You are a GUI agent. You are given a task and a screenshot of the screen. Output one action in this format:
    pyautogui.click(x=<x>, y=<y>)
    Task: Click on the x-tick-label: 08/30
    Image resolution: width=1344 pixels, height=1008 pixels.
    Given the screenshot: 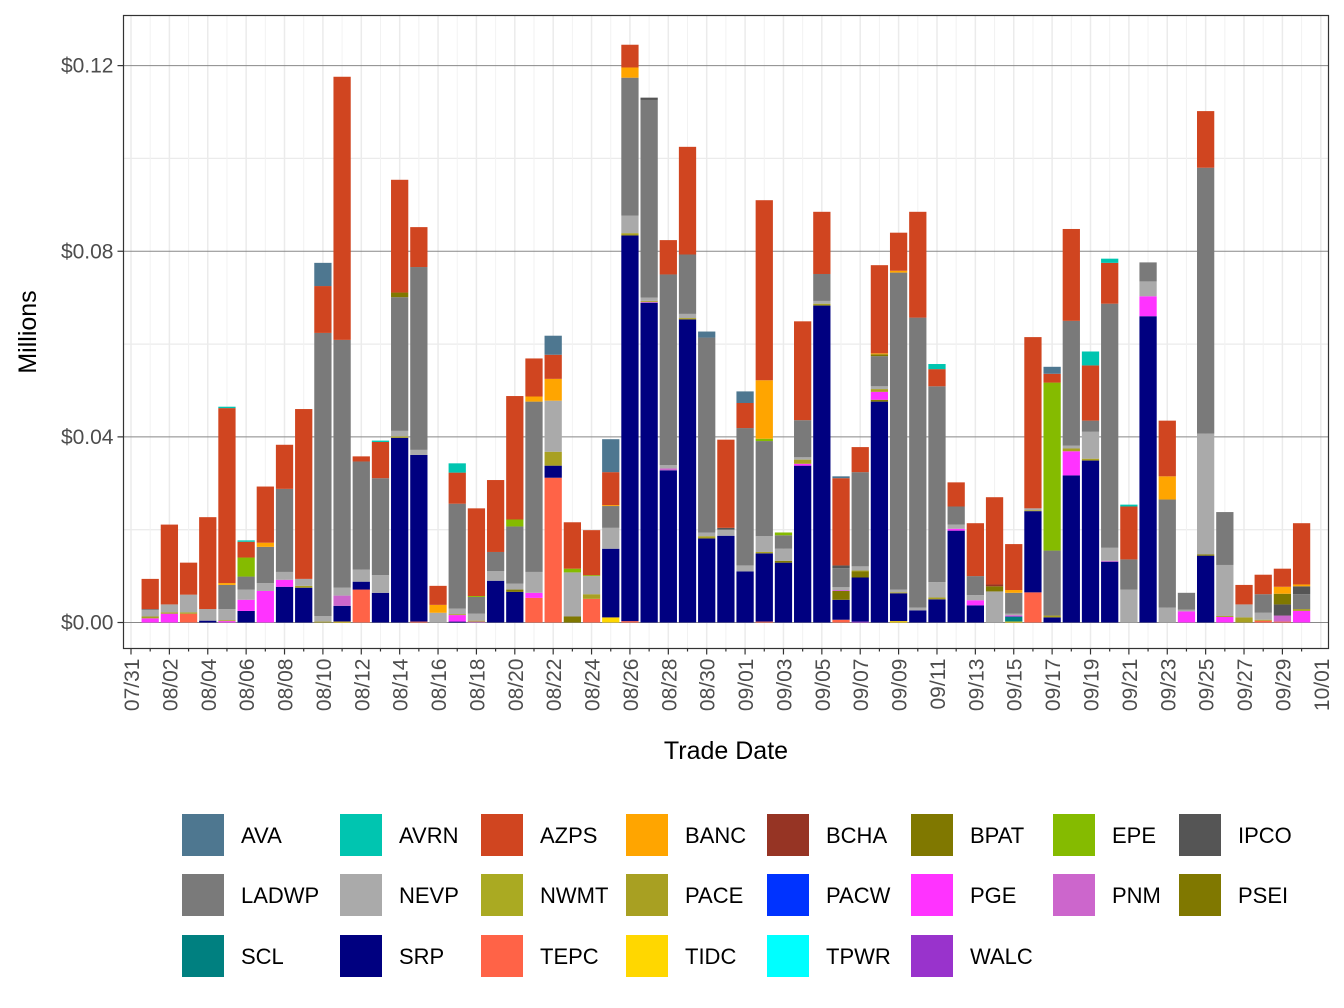 What is the action you would take?
    pyautogui.click(x=708, y=685)
    